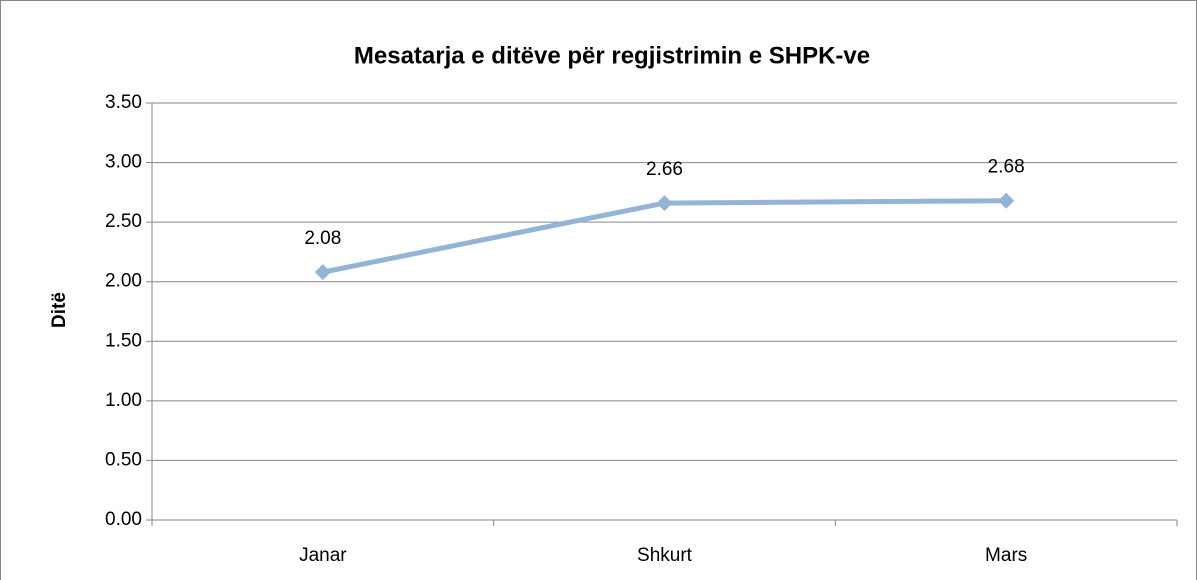 The width and height of the screenshot is (1197, 580). What do you see at coordinates (123, 221) in the screenshot?
I see `y-tick-label: 2.50` at bounding box center [123, 221].